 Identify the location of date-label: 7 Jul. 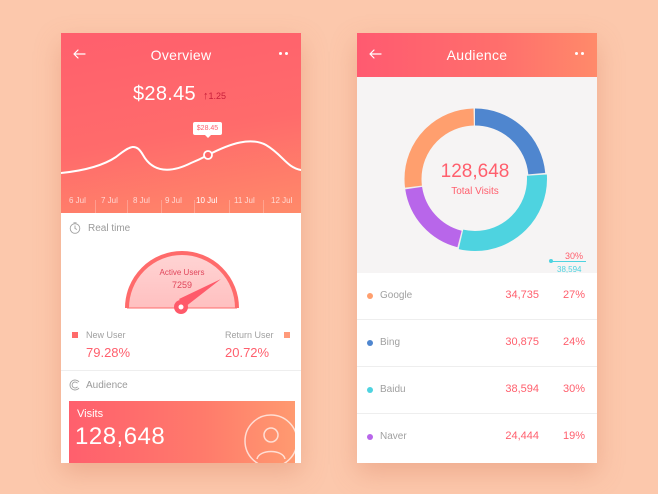
(109, 200).